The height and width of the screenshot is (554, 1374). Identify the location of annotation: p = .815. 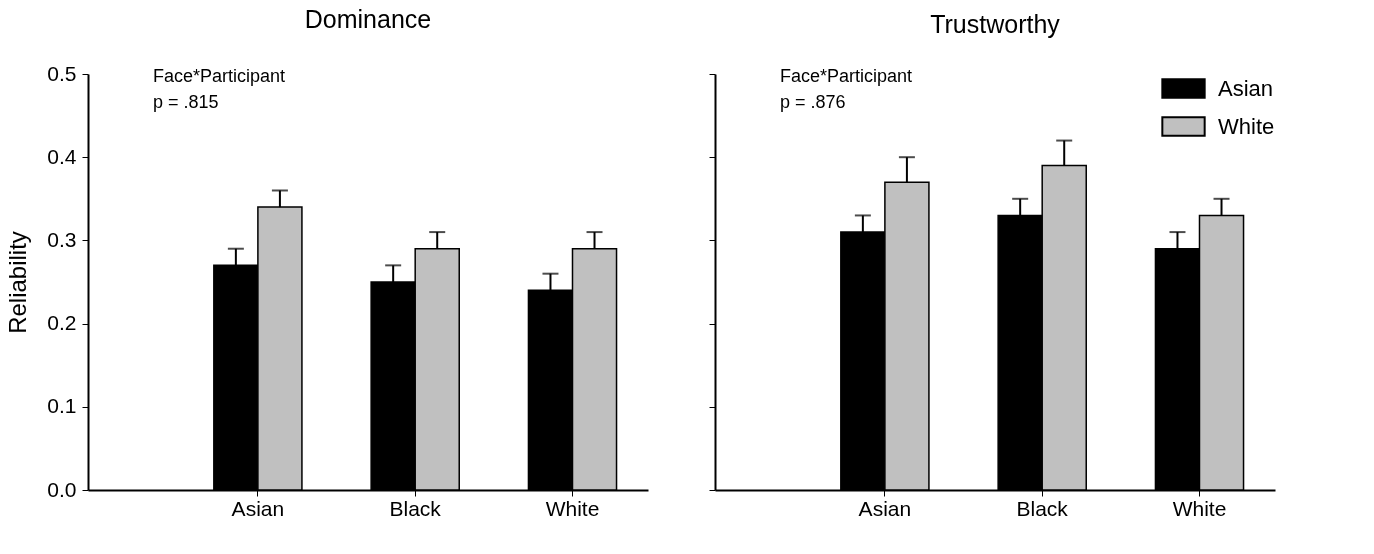
(186, 102).